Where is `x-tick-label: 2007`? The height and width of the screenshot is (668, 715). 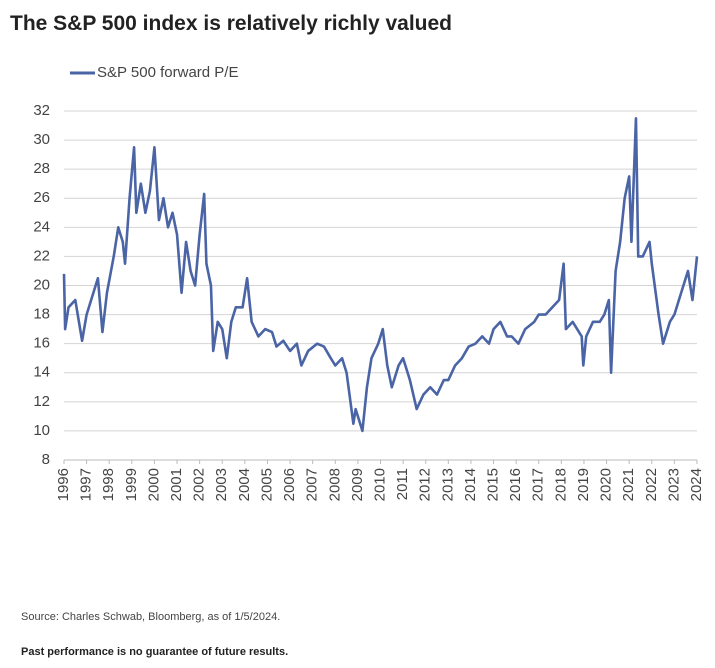 x-tick-label: 2007 is located at coordinates (312, 484).